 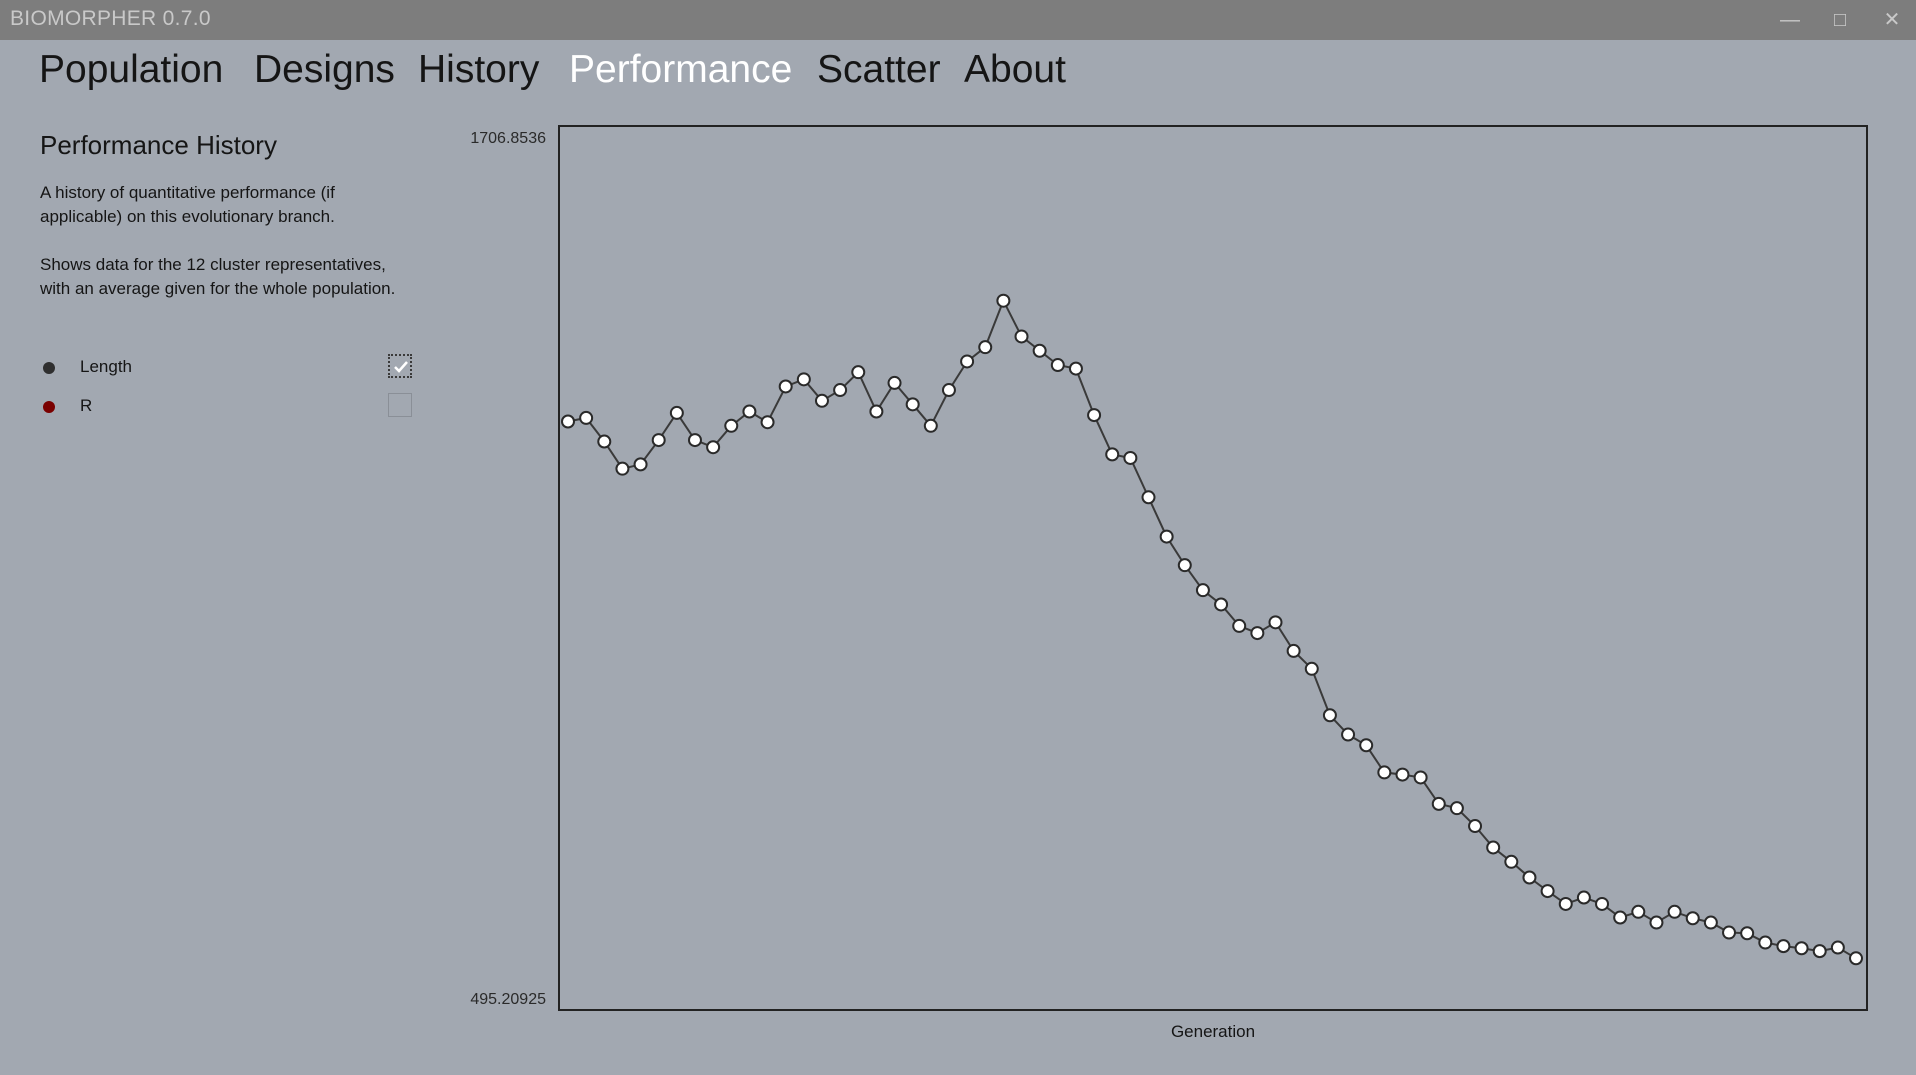 I want to click on legend-label-r: R, so click(x=86, y=405).